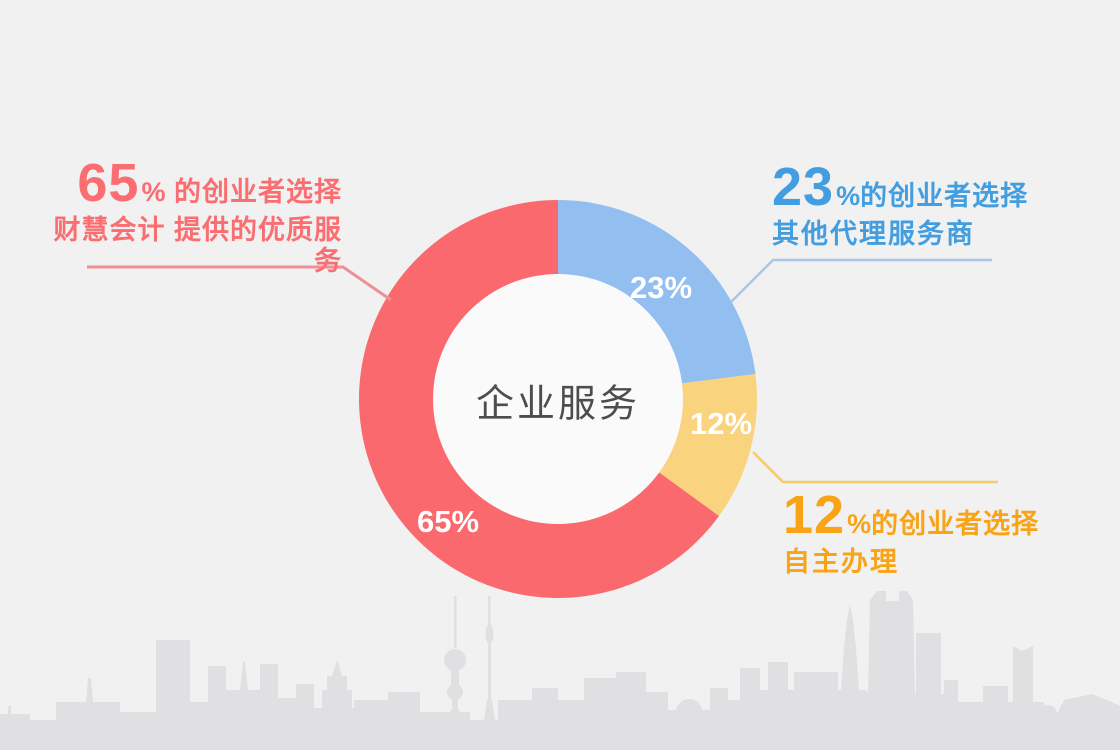 This screenshot has height=750, width=1120. Describe the element at coordinates (944, 196) in the screenshot. I see `callout-blue-text: 的创业者选择` at that location.